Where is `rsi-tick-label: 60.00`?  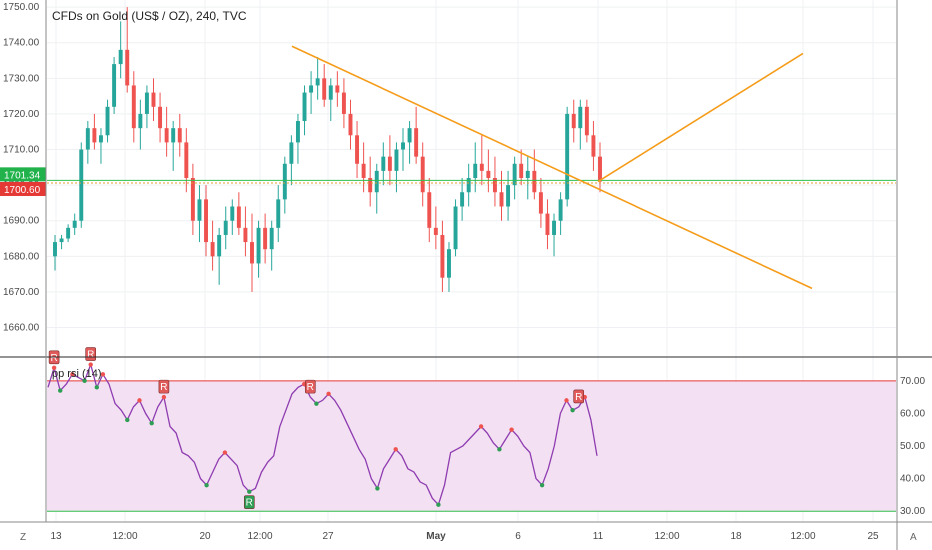 rsi-tick-label: 60.00 is located at coordinates (912, 413).